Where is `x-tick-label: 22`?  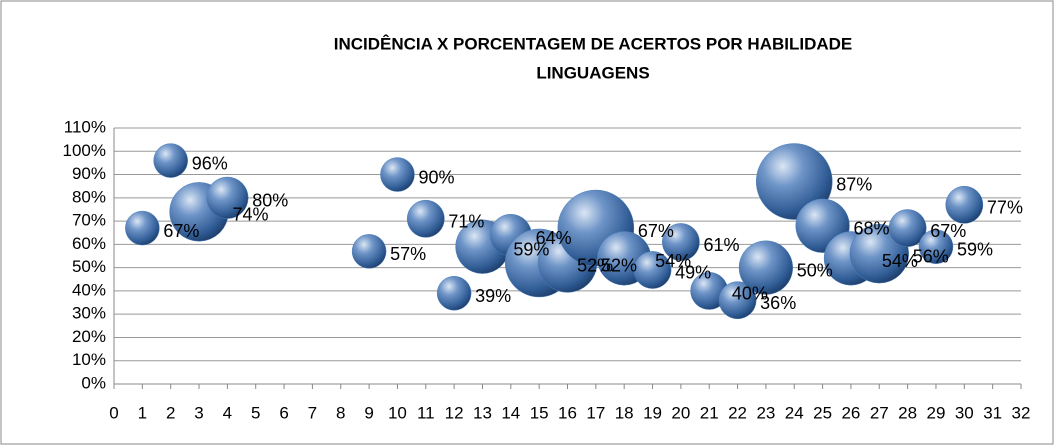
x-tick-label: 22 is located at coordinates (737, 412).